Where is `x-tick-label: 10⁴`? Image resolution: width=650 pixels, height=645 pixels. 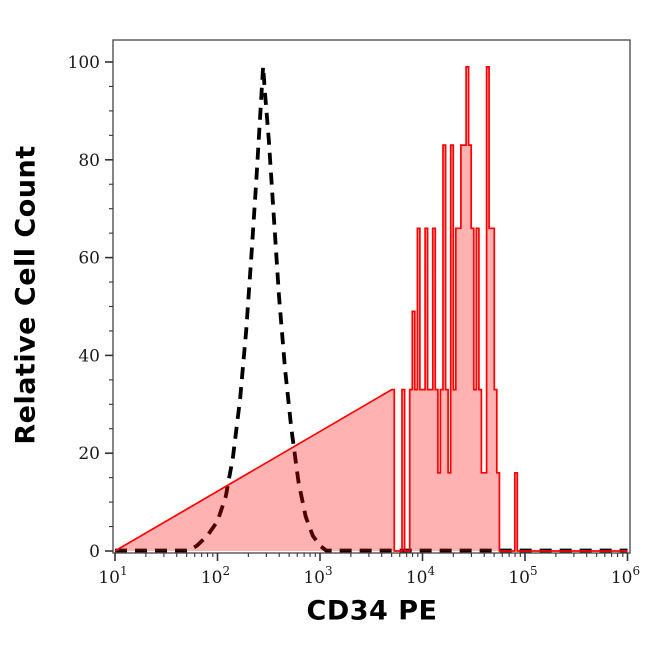 x-tick-label: 10⁴ is located at coordinates (421, 576).